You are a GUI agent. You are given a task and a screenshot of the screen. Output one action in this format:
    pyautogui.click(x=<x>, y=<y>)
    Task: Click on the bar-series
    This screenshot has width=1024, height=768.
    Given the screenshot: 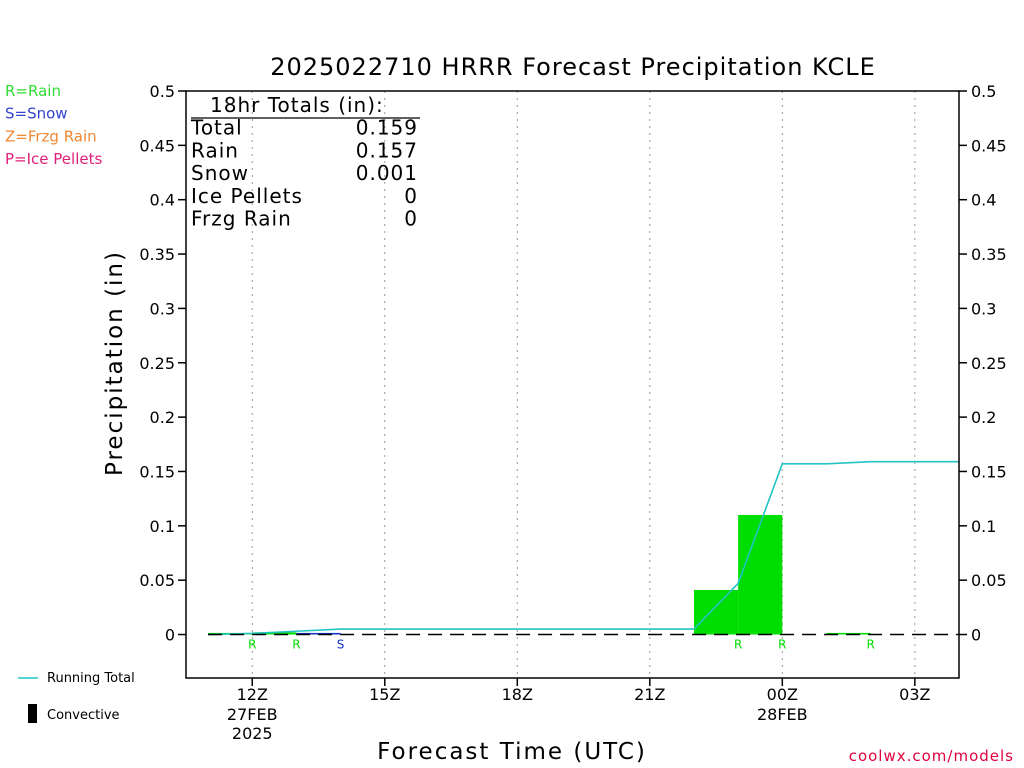 What is the action you would take?
    pyautogui.click(x=539, y=574)
    